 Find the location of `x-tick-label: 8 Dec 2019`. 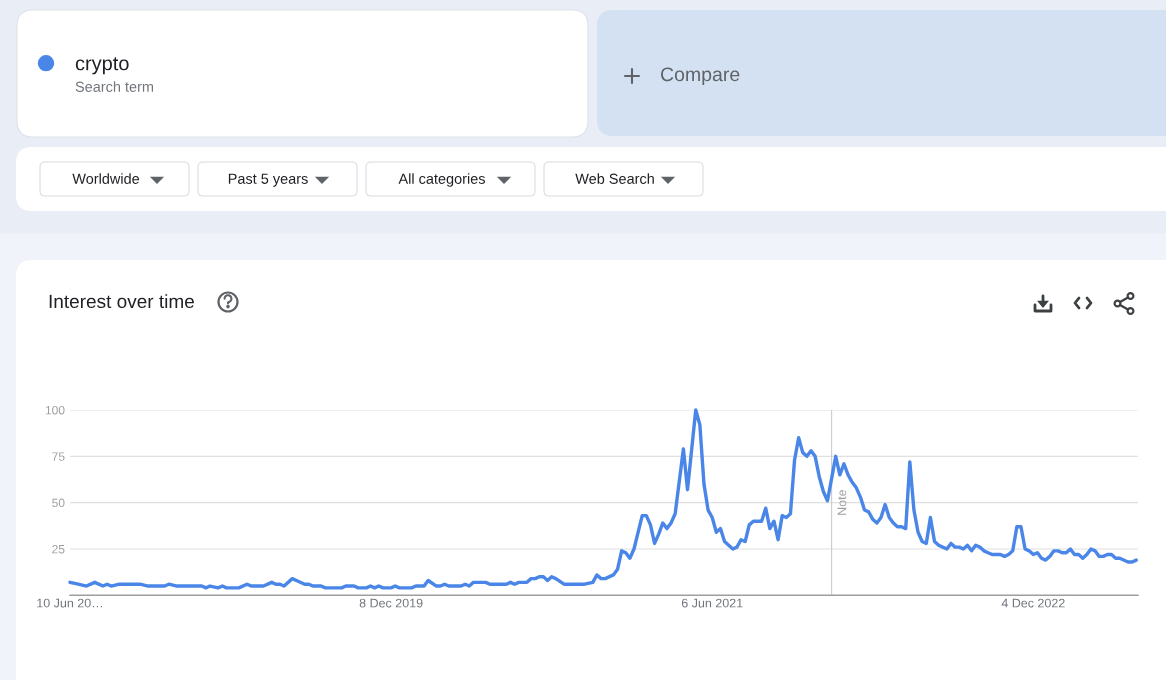

x-tick-label: 8 Dec 2019 is located at coordinates (391, 603).